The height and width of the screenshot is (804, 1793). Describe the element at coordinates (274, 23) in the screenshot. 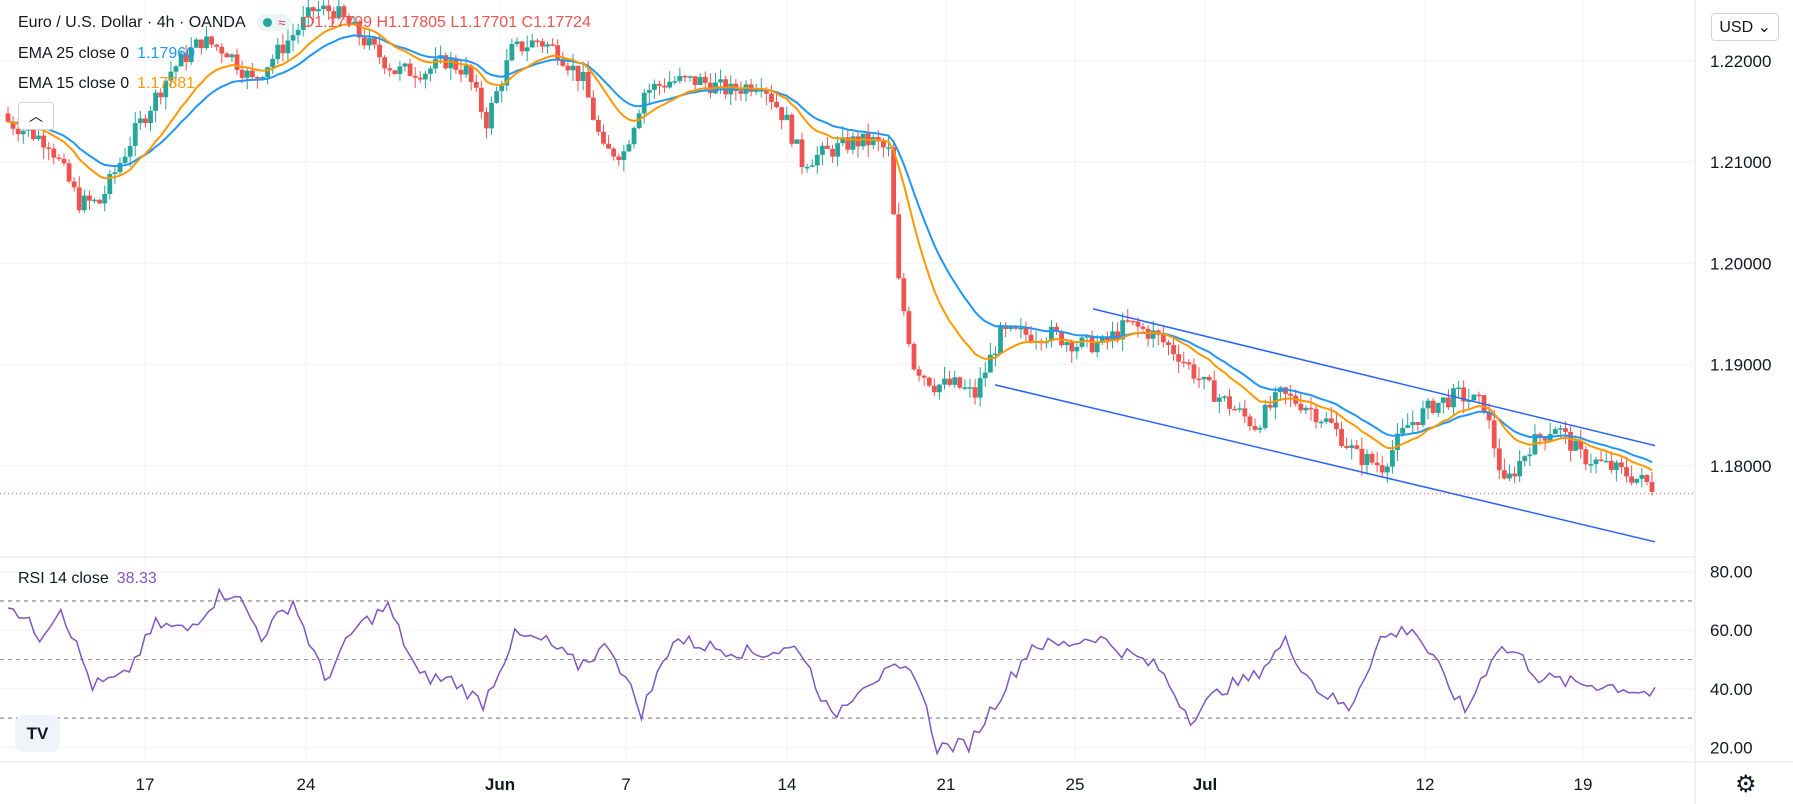

I see `status-pill: ≈` at that location.